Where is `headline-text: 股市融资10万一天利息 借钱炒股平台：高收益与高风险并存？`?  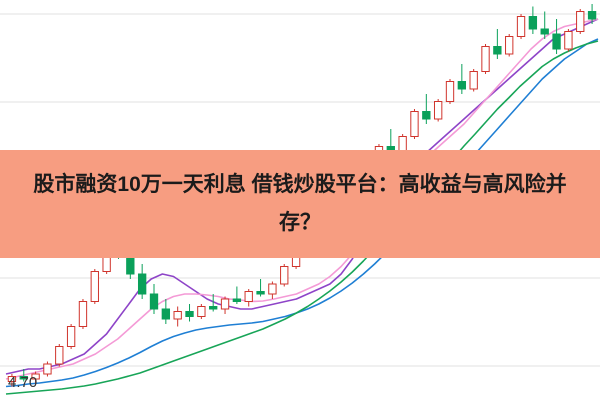
headline-text: 股市融资10万一天利息 借钱炒股平台：高收益与高风险并存？ is located at coordinates (300, 203).